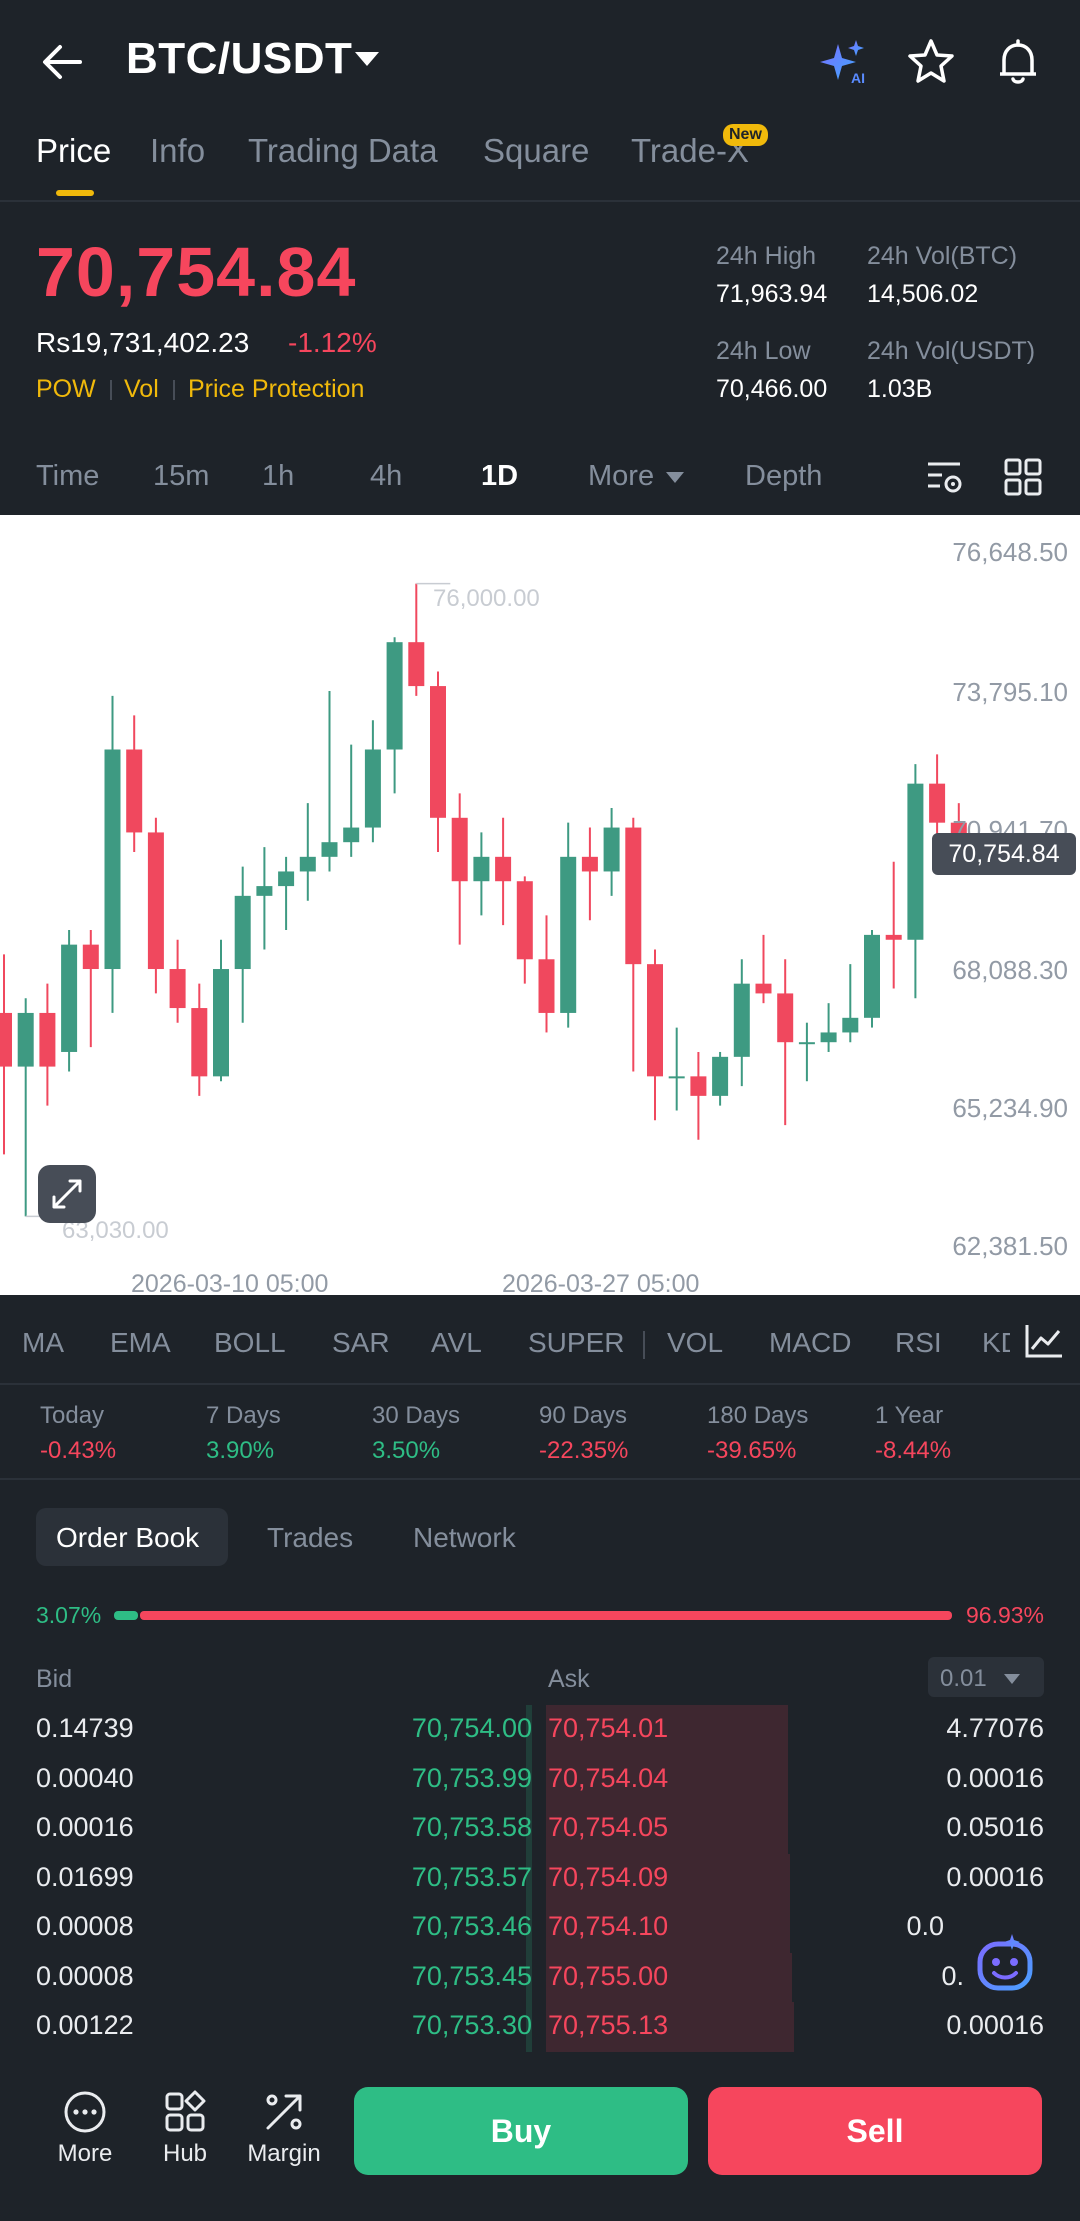 This screenshot has width=1080, height=2221. What do you see at coordinates (608, 1728) in the screenshot?
I see `ask-price: 70,754.01` at bounding box center [608, 1728].